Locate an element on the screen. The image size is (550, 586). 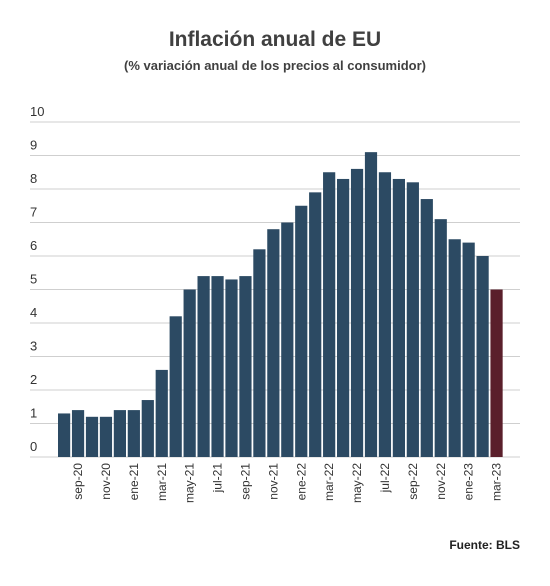
y-tick-label: 7 is located at coordinates (33, 212).